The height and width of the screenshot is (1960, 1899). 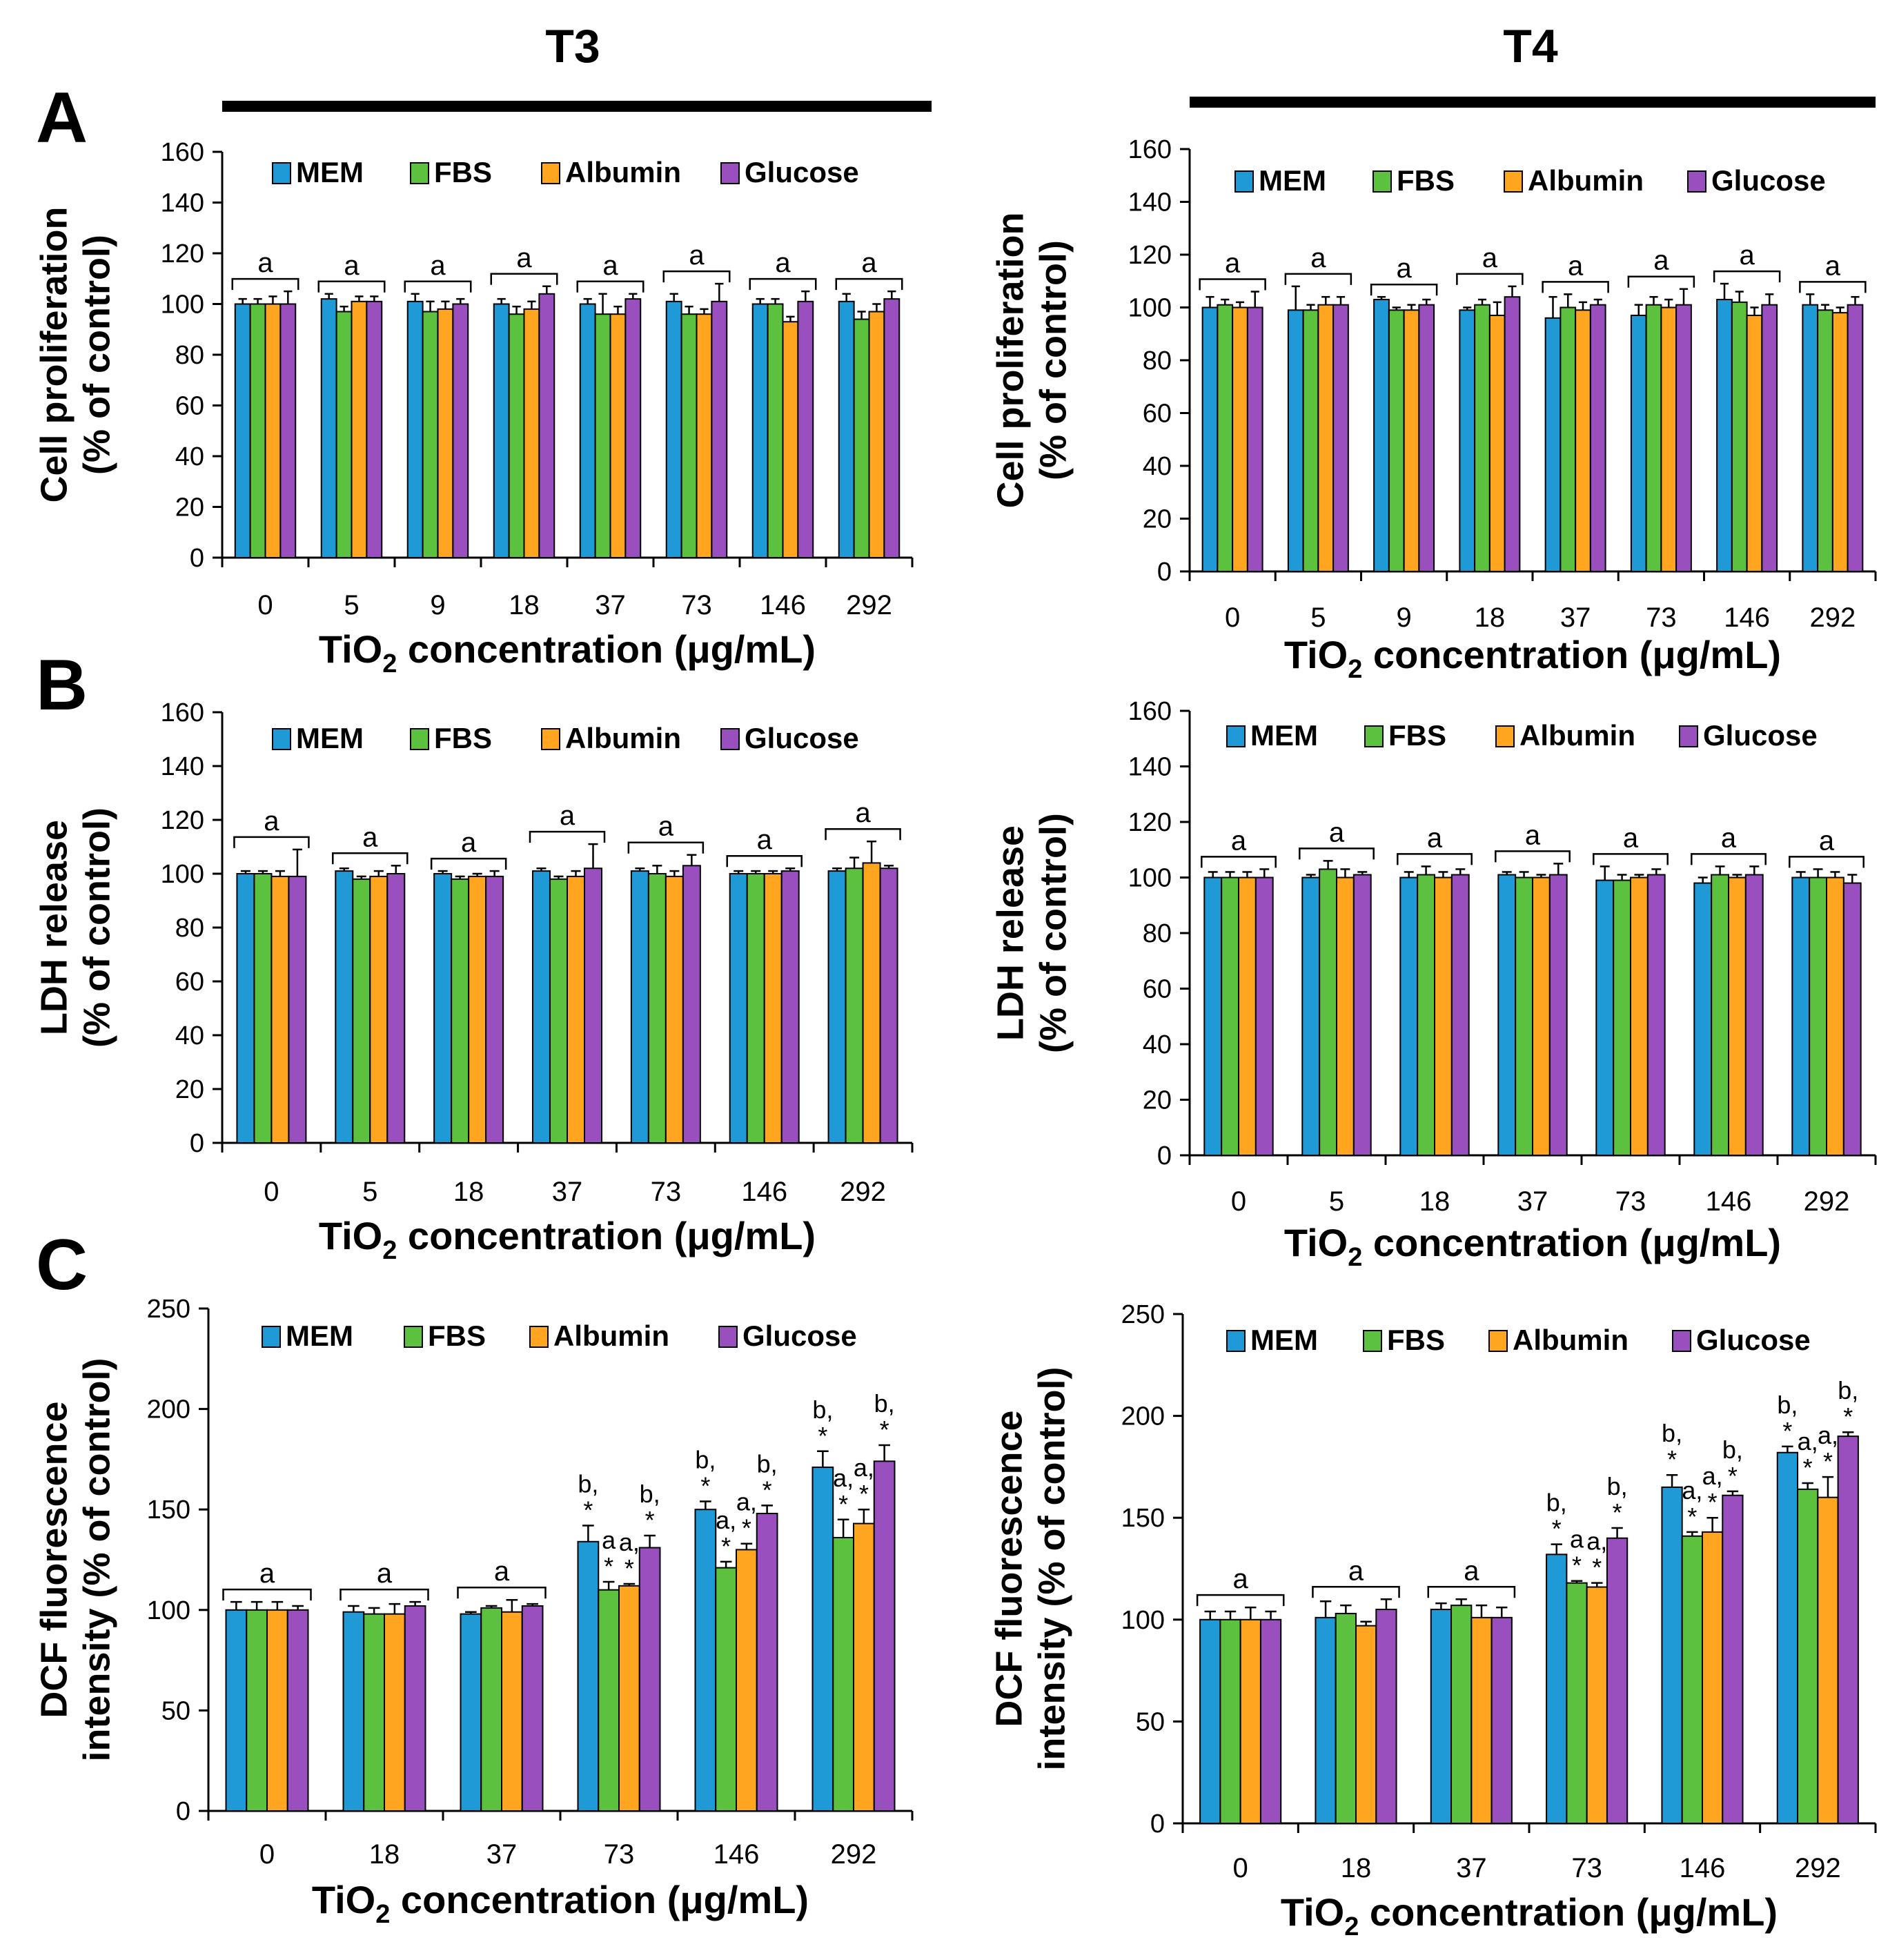 I want to click on y-tick-label: 40, so click(x=189, y=1035).